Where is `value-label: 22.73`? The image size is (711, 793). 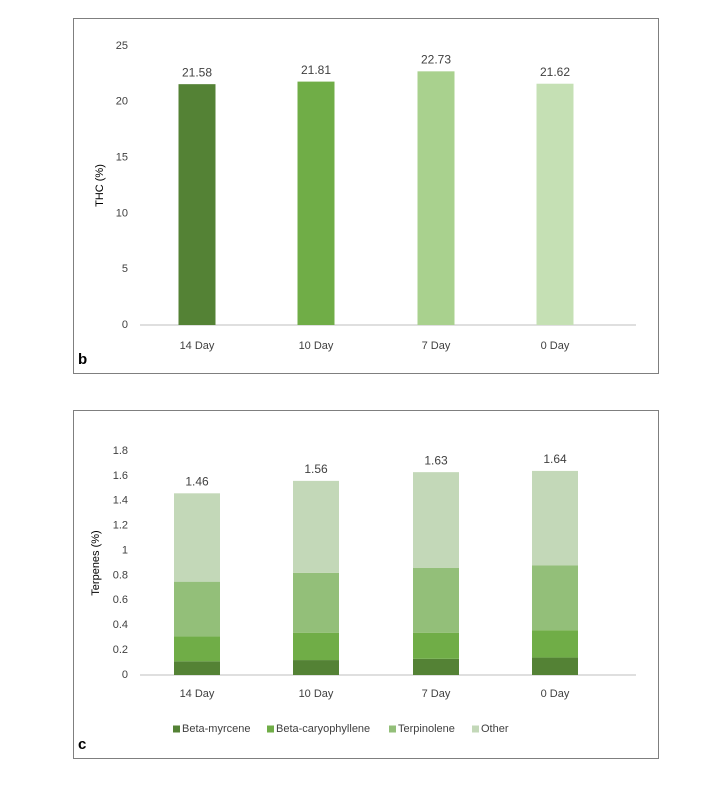 value-label: 22.73 is located at coordinates (436, 60).